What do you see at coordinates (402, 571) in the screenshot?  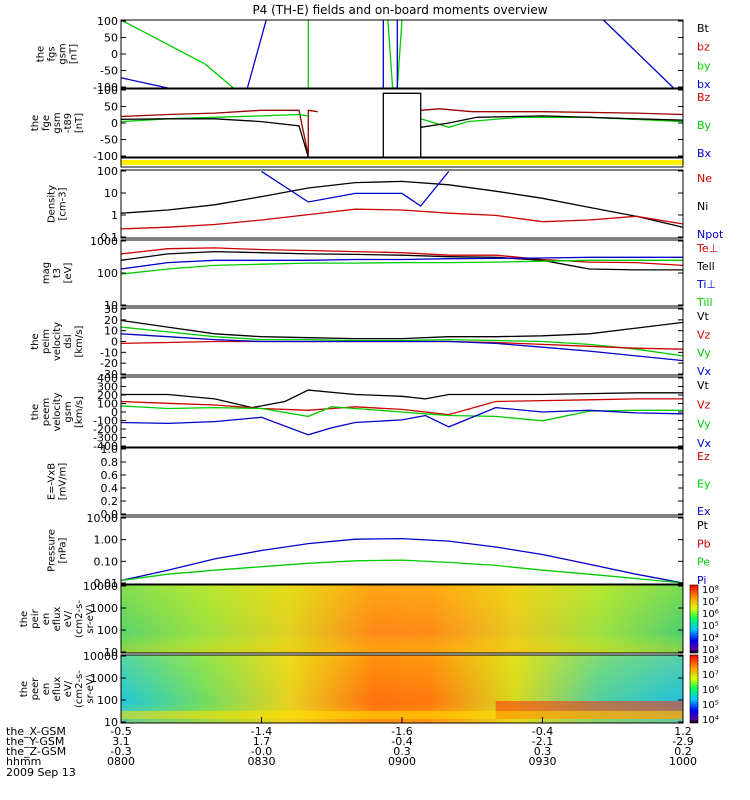 I see `series-Pe` at bounding box center [402, 571].